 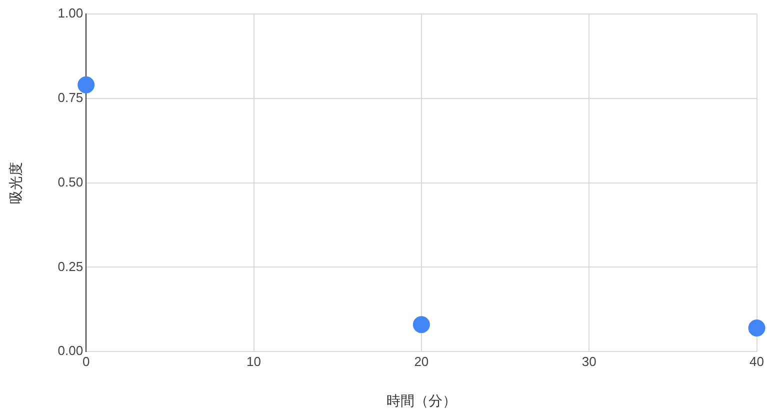 I want to click on y-tick-label: 0.25, so click(x=71, y=266).